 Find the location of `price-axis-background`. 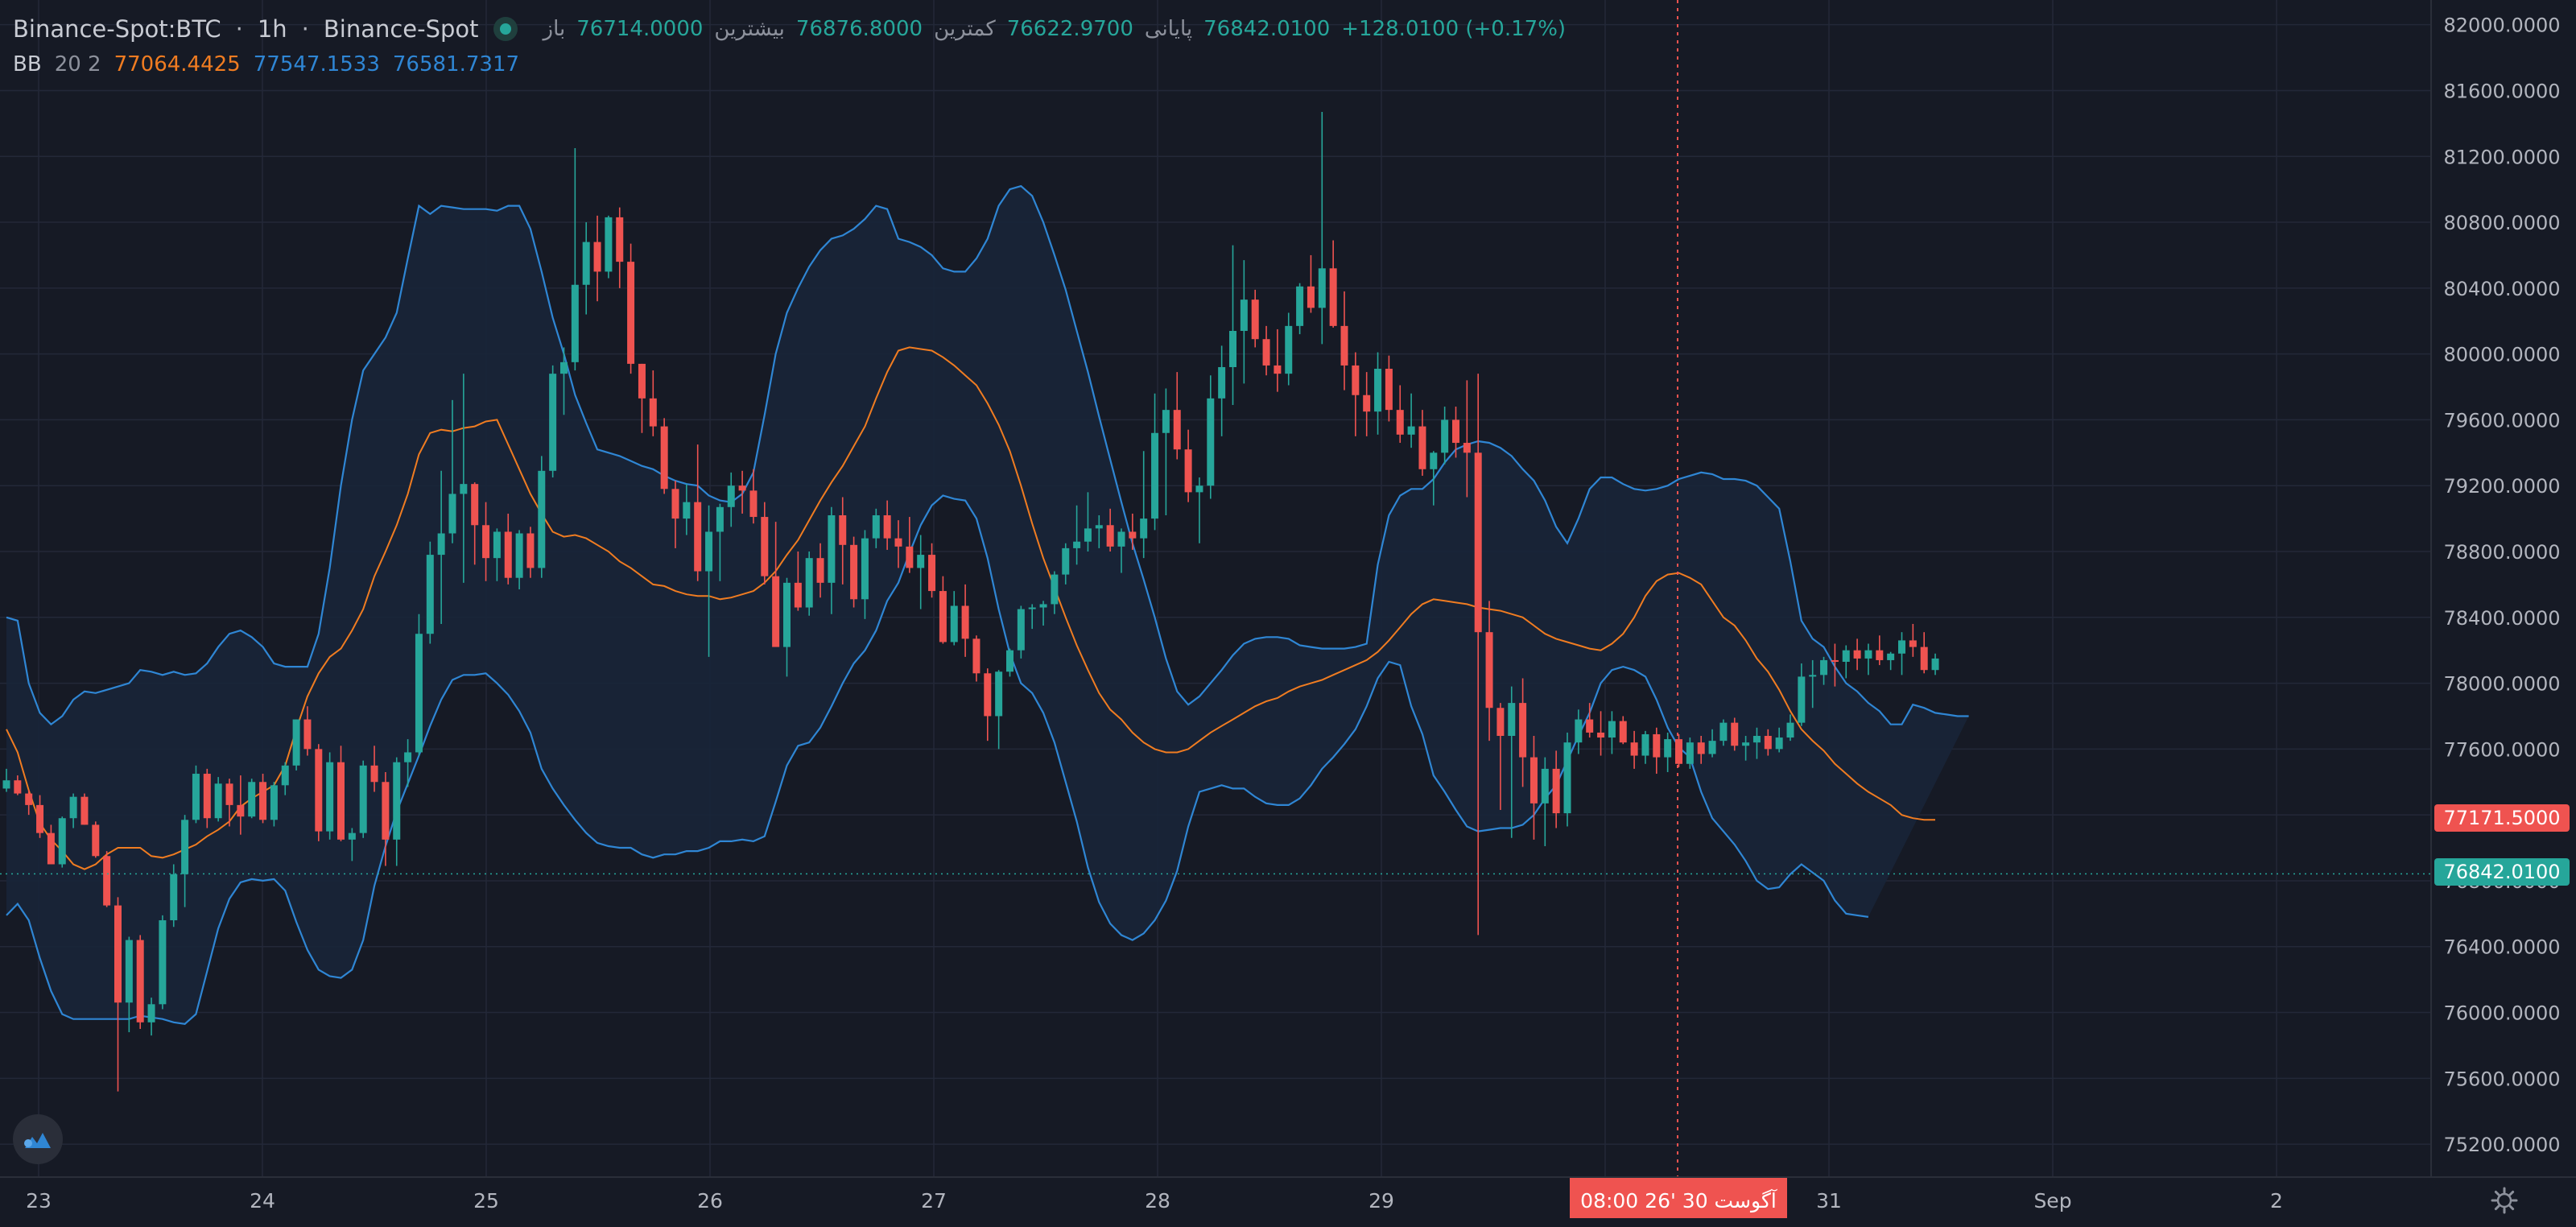

price-axis-background is located at coordinates (2503, 612).